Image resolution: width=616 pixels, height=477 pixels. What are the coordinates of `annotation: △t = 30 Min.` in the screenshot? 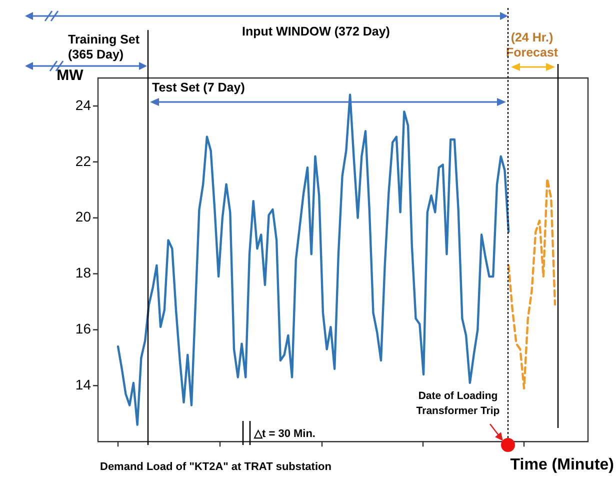 It's located at (284, 434).